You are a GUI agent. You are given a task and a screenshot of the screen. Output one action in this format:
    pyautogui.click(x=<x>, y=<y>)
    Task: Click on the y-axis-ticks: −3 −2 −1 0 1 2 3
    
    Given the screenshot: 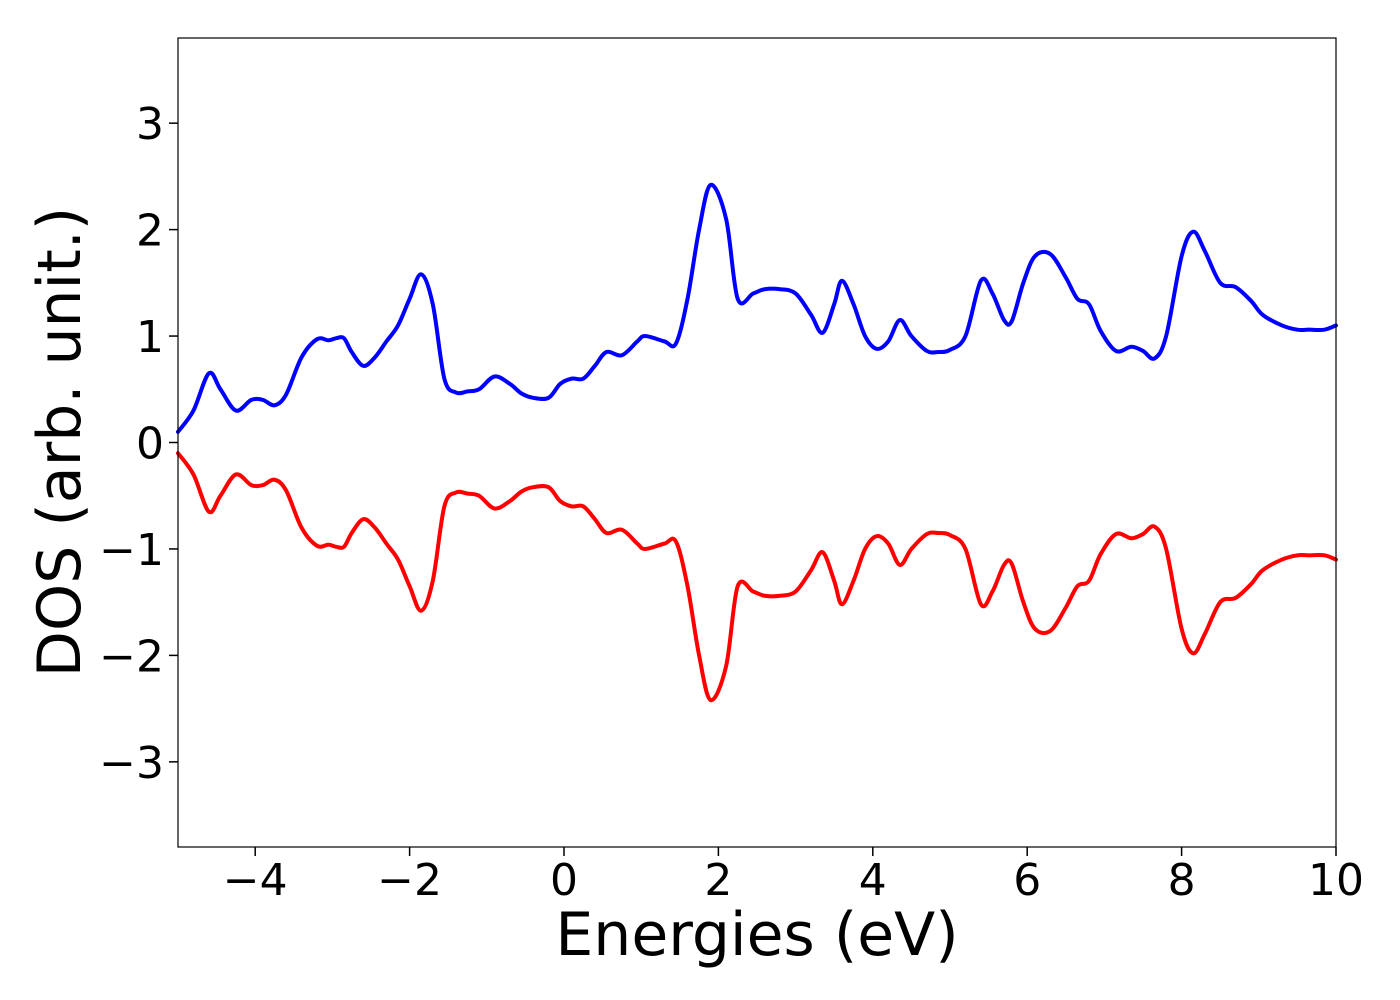 What is the action you would take?
    pyautogui.click(x=138, y=444)
    